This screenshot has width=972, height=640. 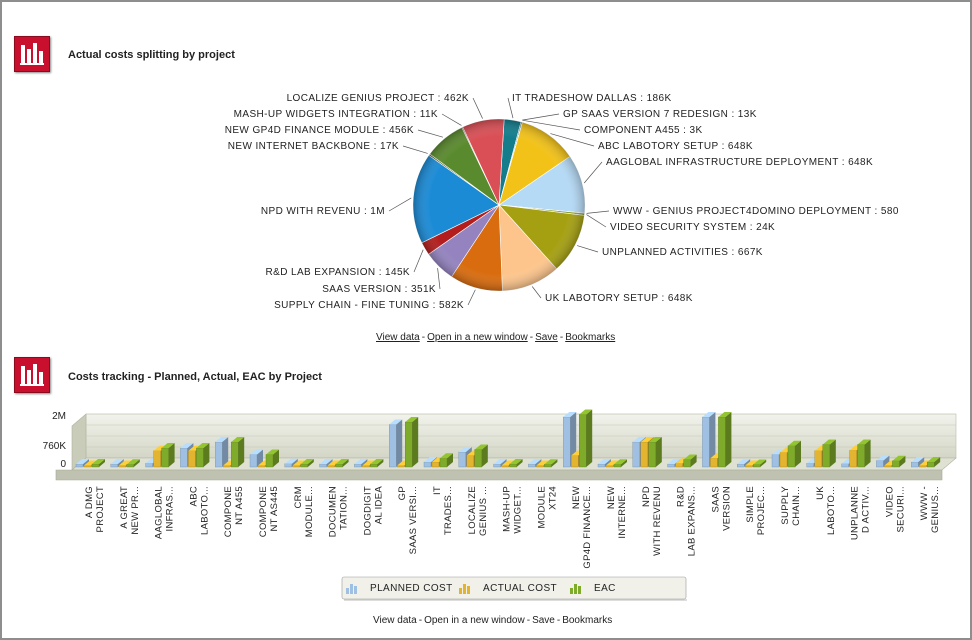 I want to click on x-tick-label: A DMGPROJECT, so click(x=95, y=509).